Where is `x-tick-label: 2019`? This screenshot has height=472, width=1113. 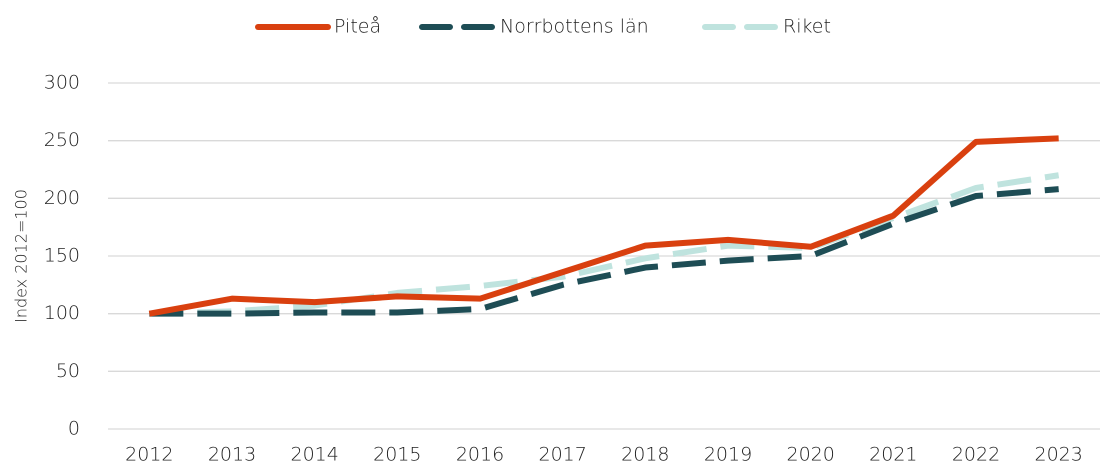
x-tick-label: 2019 is located at coordinates (728, 455).